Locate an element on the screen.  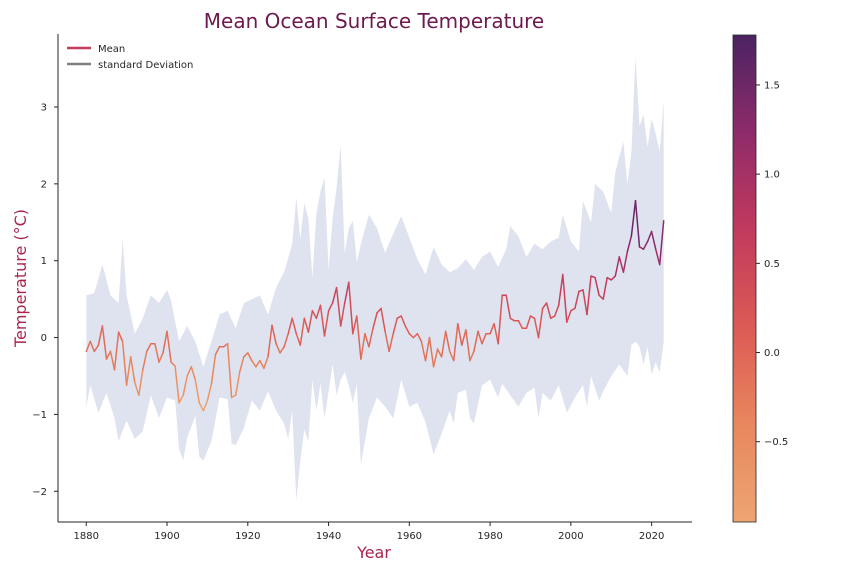
colorbar-tick-label: 0.0 is located at coordinates (772, 353).